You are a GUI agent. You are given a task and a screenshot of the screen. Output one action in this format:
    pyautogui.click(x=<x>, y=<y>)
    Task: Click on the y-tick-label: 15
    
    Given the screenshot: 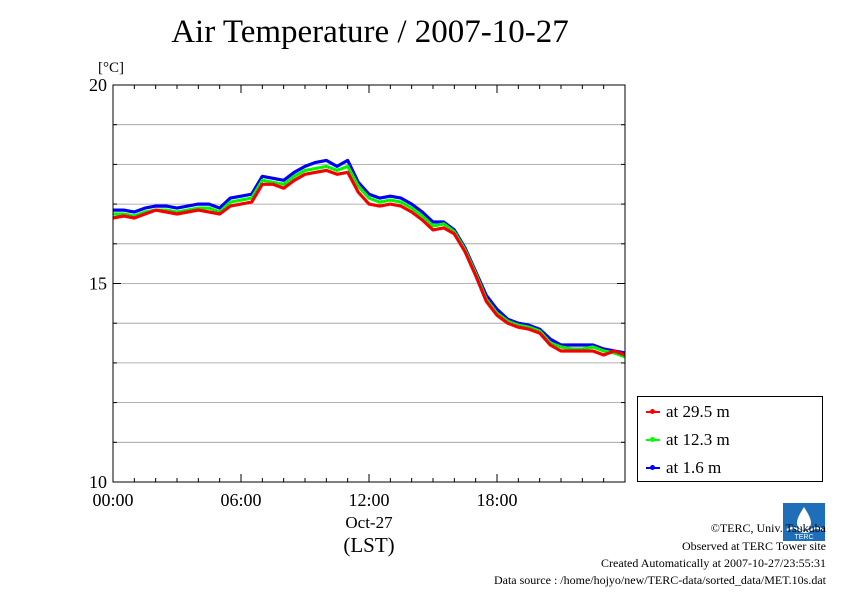 What is the action you would take?
    pyautogui.click(x=98, y=284)
    